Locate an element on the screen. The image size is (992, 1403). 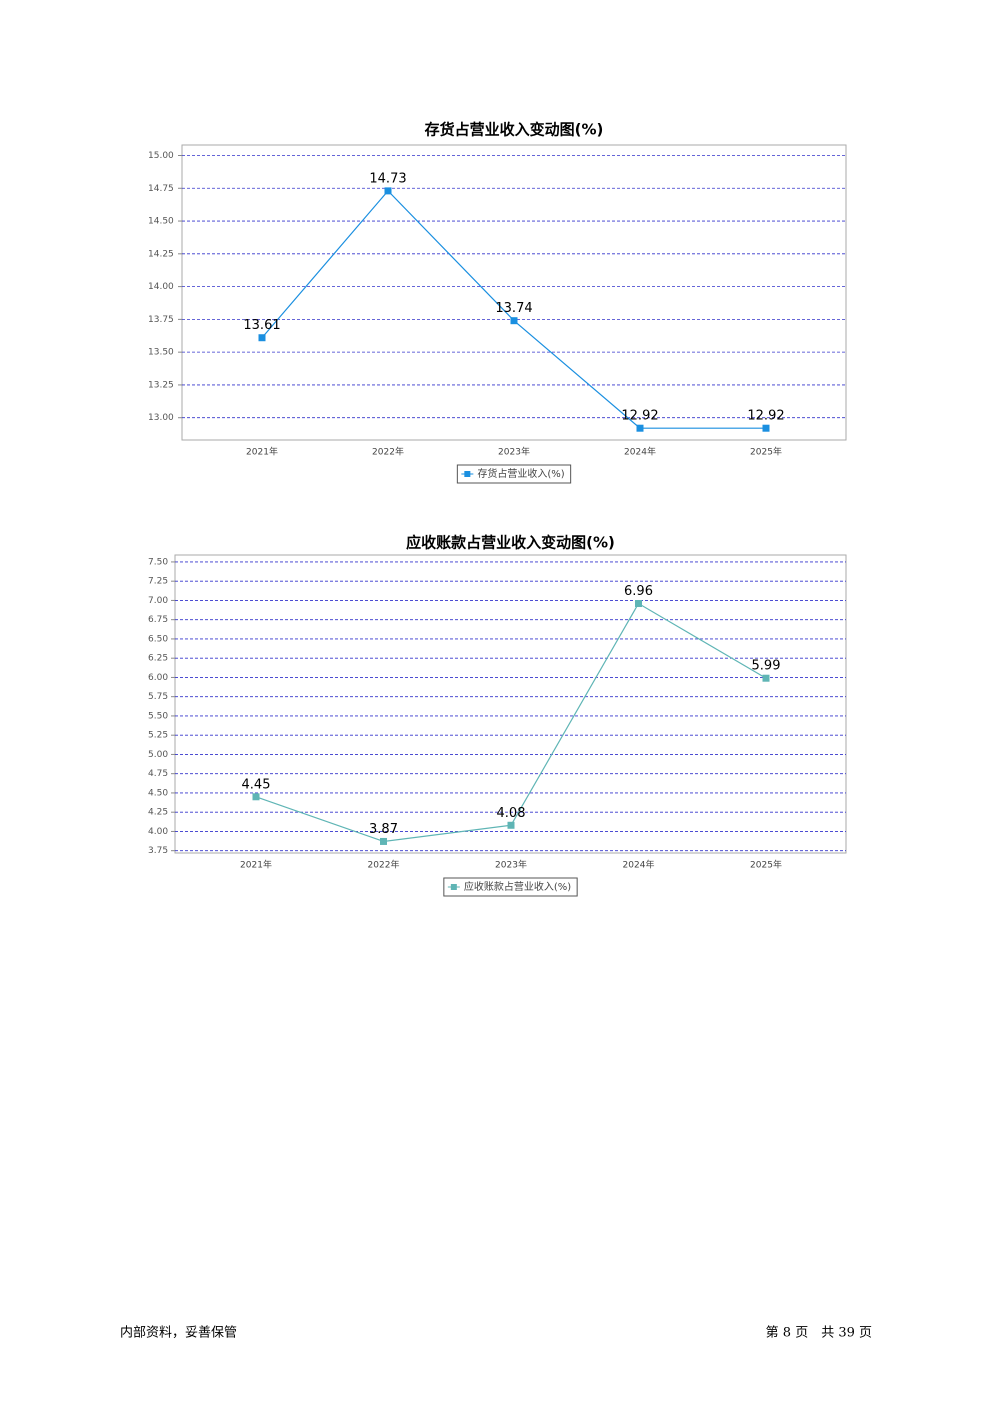
y-tick-label: 13.25 is located at coordinates (161, 385).